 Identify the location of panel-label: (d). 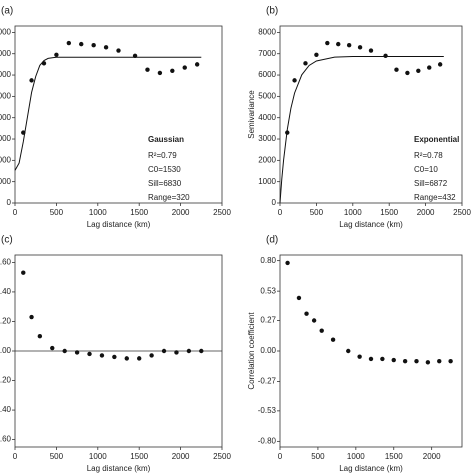
(272, 240).